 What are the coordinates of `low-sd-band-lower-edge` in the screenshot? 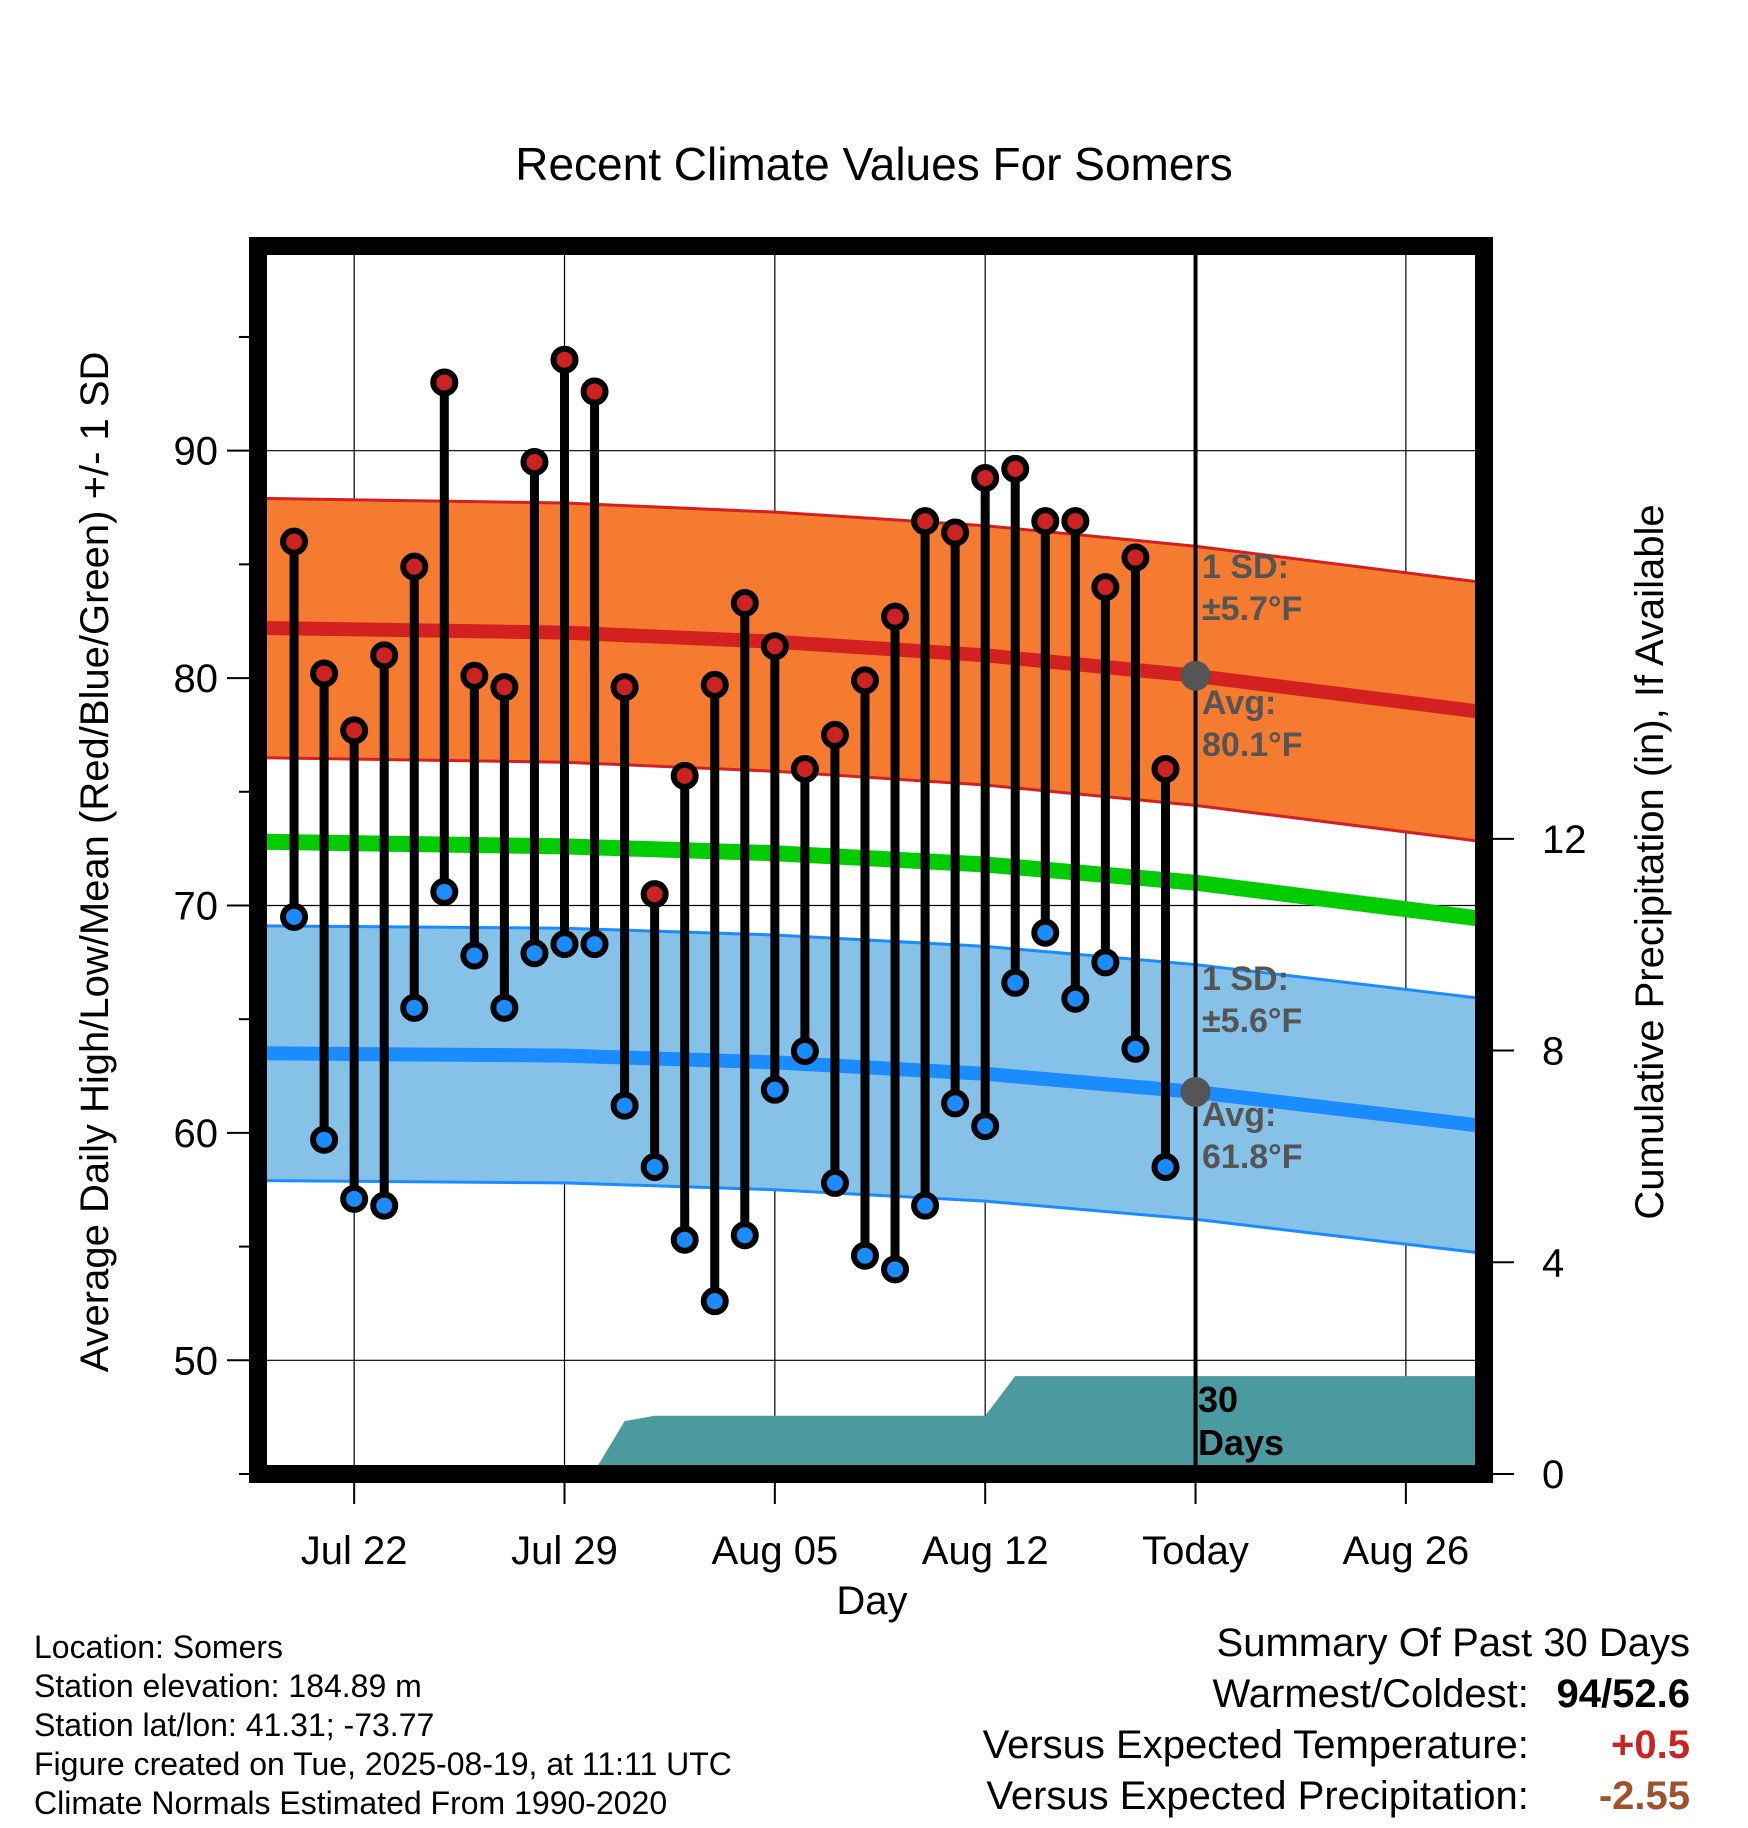 It's located at (873, 1217).